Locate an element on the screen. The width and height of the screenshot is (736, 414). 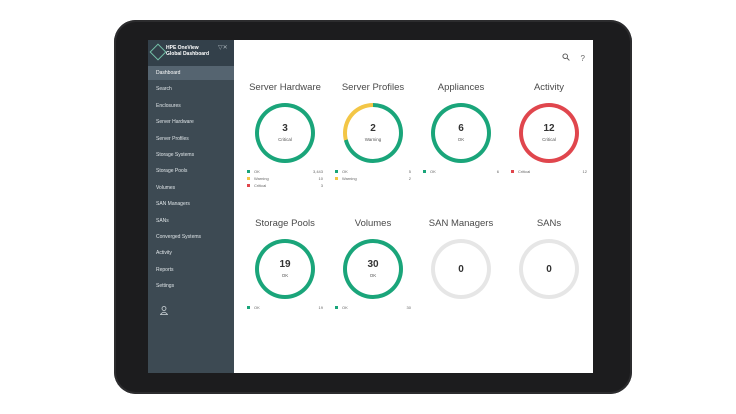
legend-row: OK 6 is located at coordinates (461, 171).